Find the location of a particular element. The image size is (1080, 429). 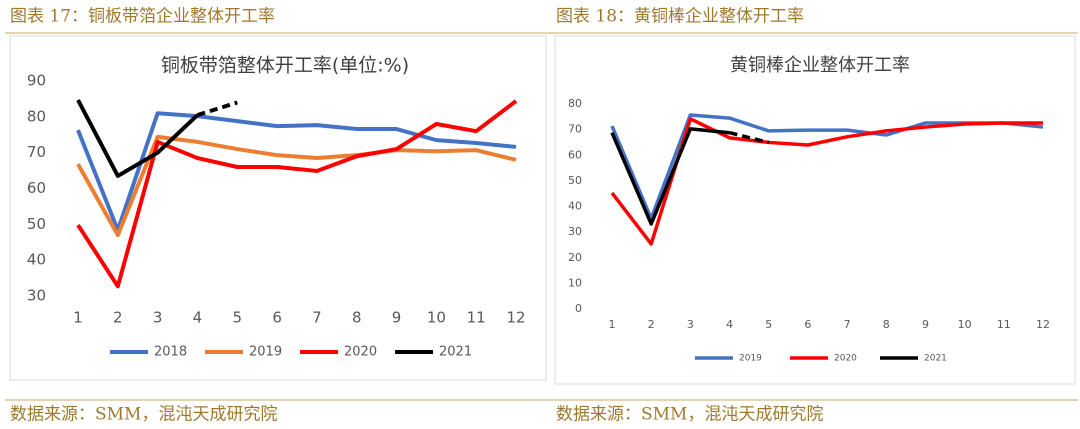

chart-title: 铜板带箔整体开工率(单位:%) is located at coordinates (285, 66).